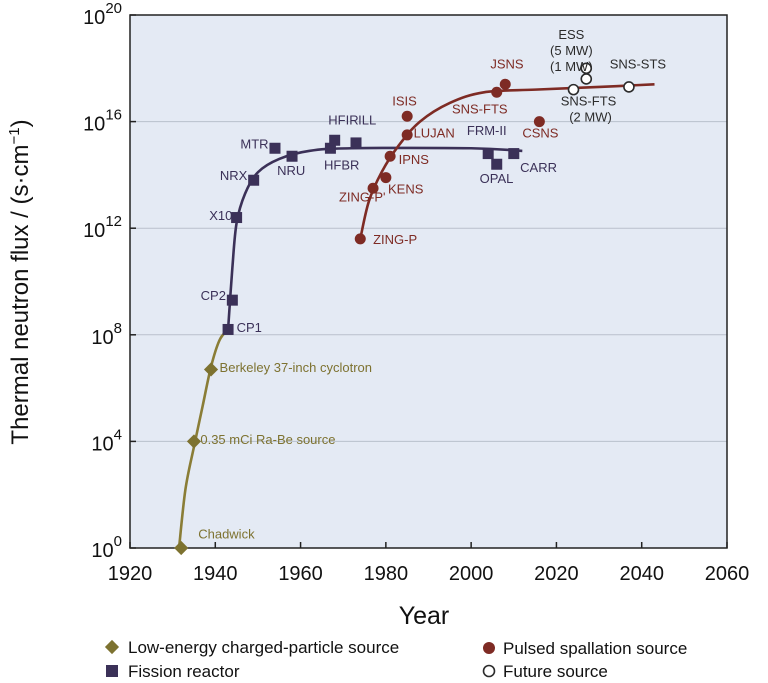 The image size is (768, 683). Describe the element at coordinates (629, 87) in the screenshot. I see `marker-sns-sts` at that location.